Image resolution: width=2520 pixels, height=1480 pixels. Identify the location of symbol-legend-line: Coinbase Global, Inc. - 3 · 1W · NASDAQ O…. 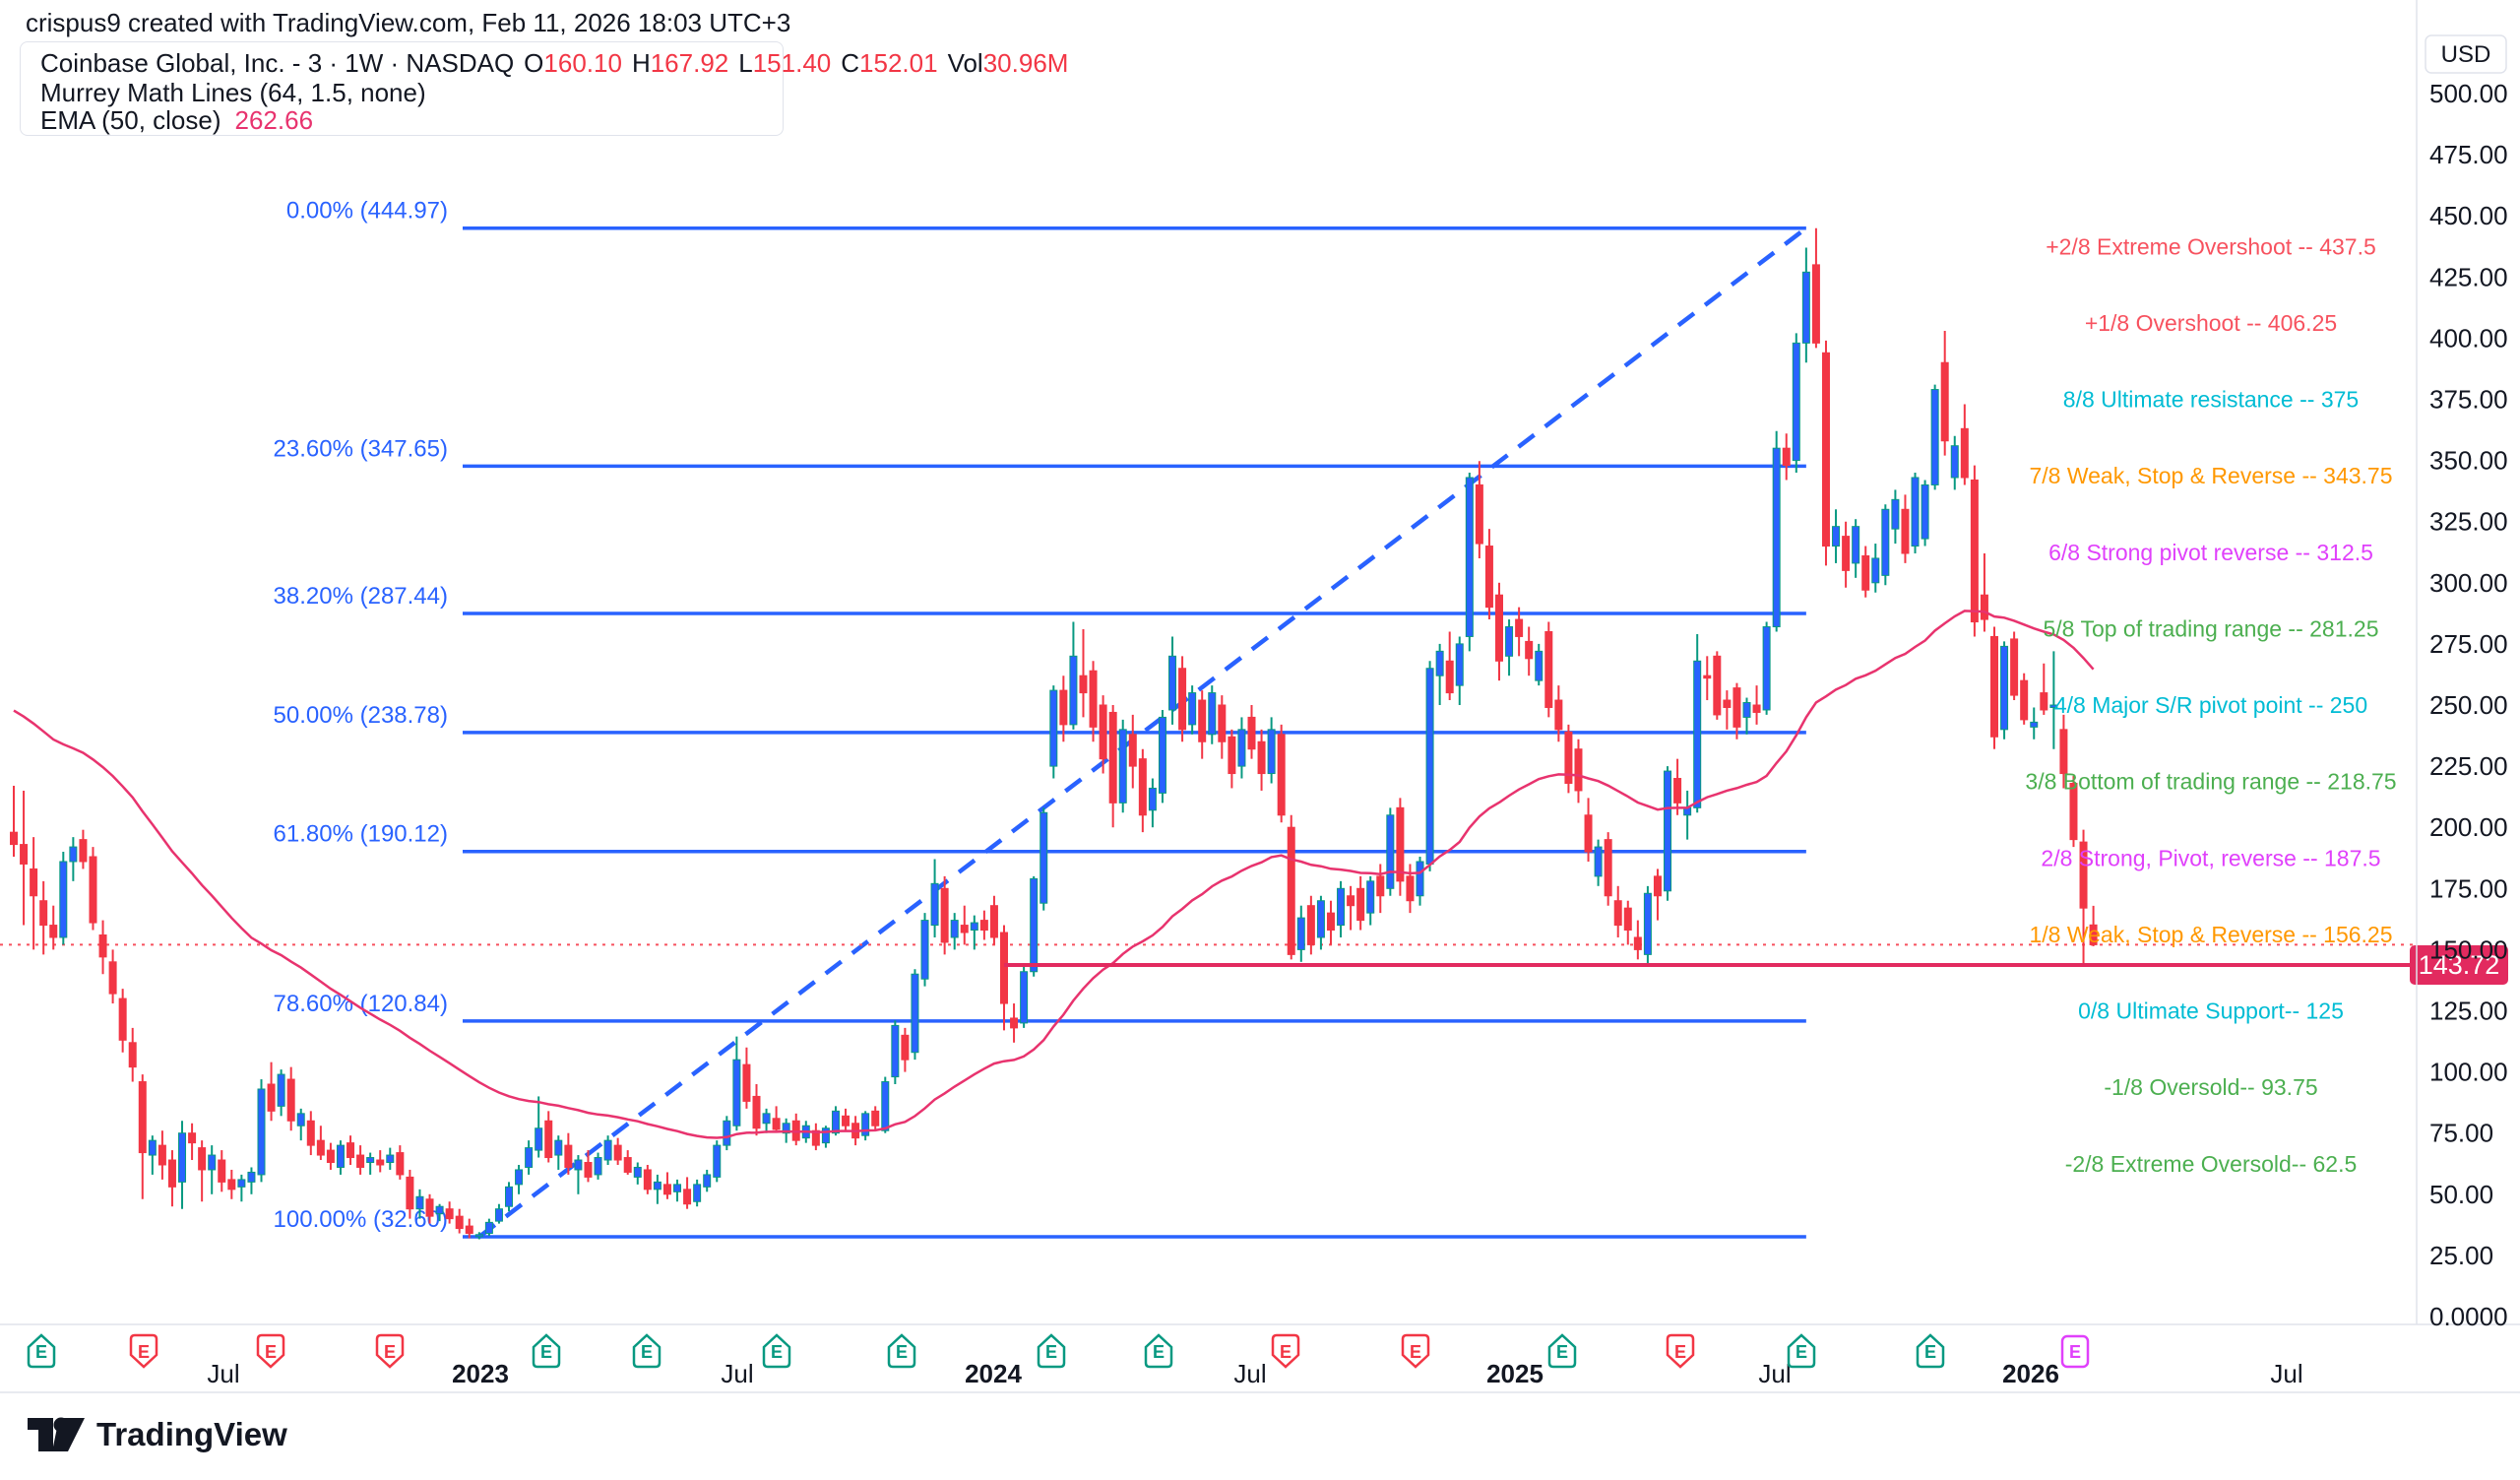
(554, 63).